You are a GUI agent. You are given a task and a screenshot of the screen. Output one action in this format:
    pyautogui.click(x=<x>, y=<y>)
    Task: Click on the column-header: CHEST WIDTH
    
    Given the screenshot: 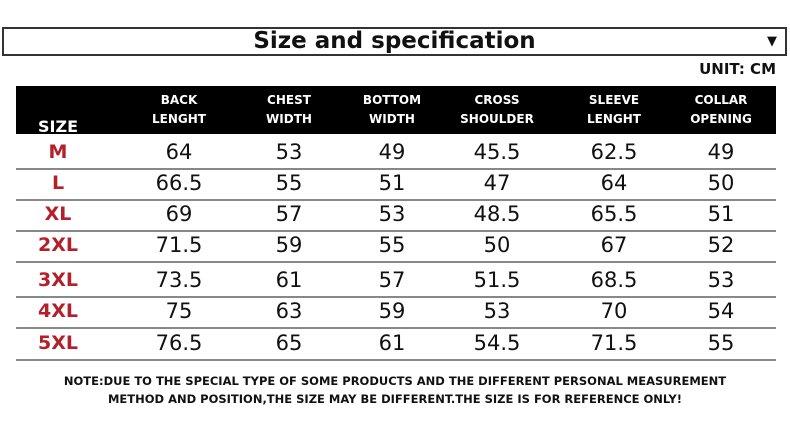 What is the action you would take?
    pyautogui.click(x=289, y=110)
    